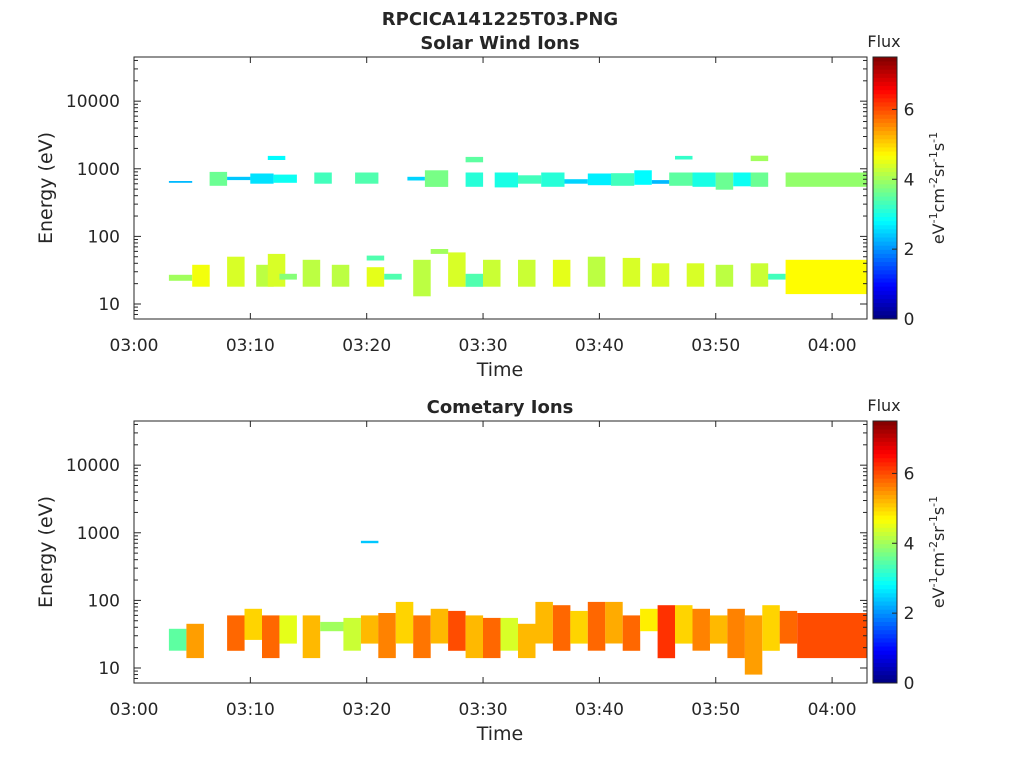  What do you see at coordinates (909, 544) in the screenshot?
I see `colorbar-tick-label: 4` at bounding box center [909, 544].